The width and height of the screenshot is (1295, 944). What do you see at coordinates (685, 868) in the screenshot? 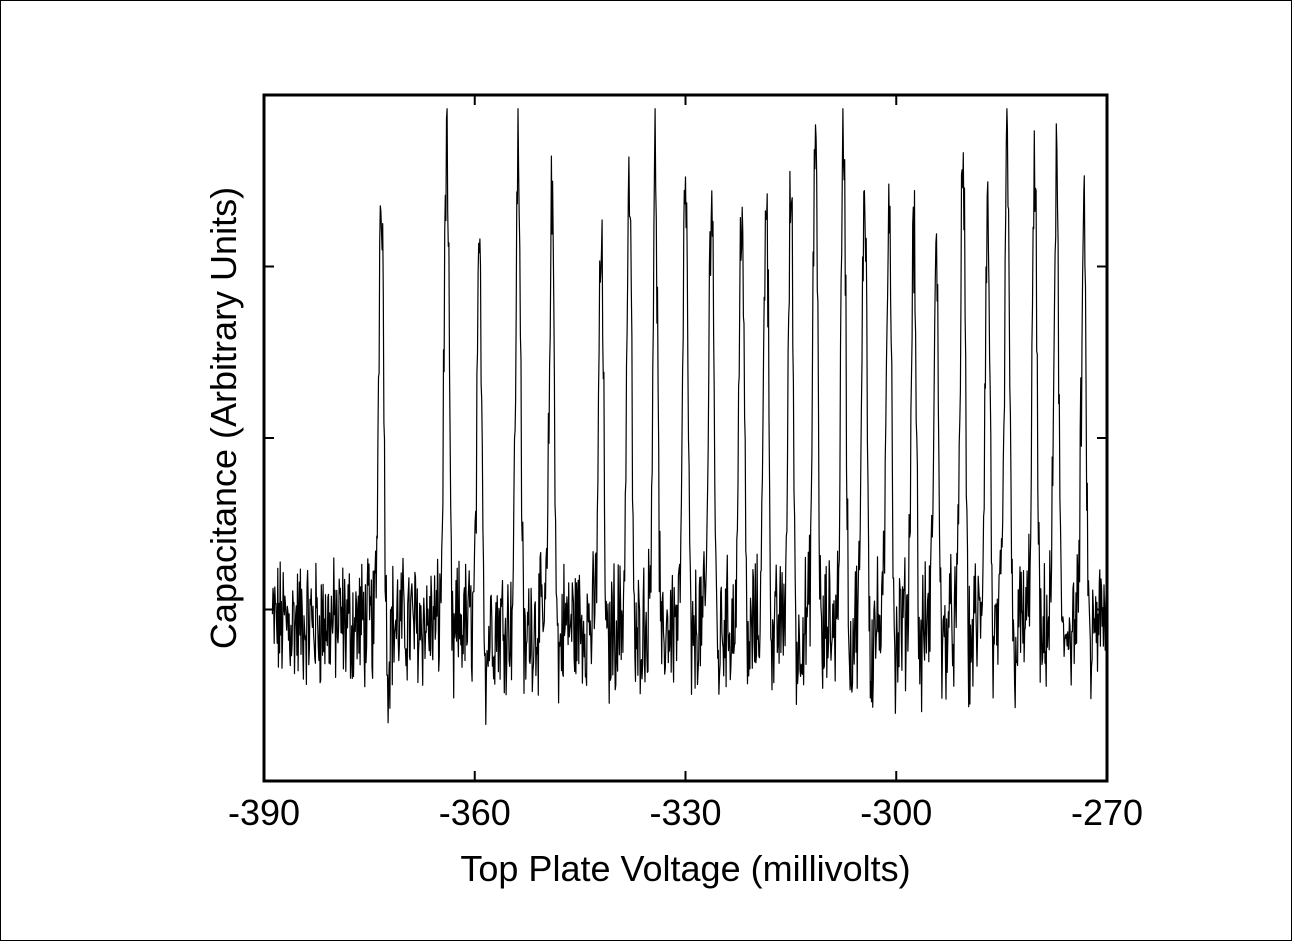
I see `x-axis-label: Top Plate Voltage (millivolts)` at bounding box center [685, 868].